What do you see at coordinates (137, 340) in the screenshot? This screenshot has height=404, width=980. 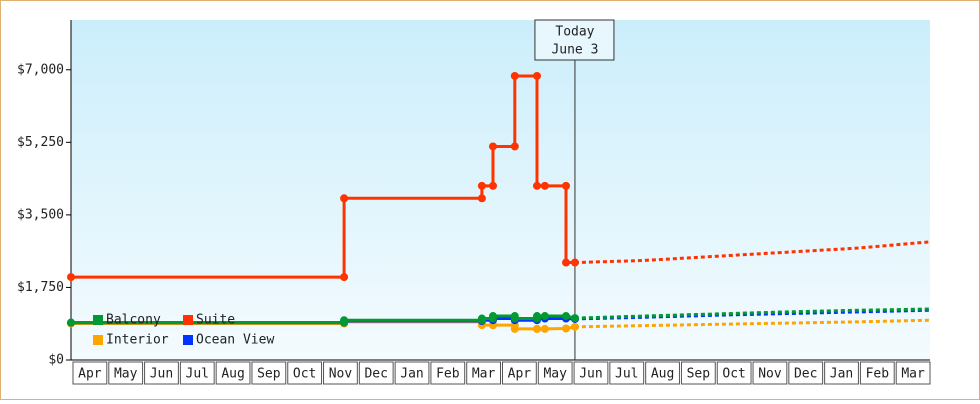 I see `legend-label: Interior` at bounding box center [137, 340].